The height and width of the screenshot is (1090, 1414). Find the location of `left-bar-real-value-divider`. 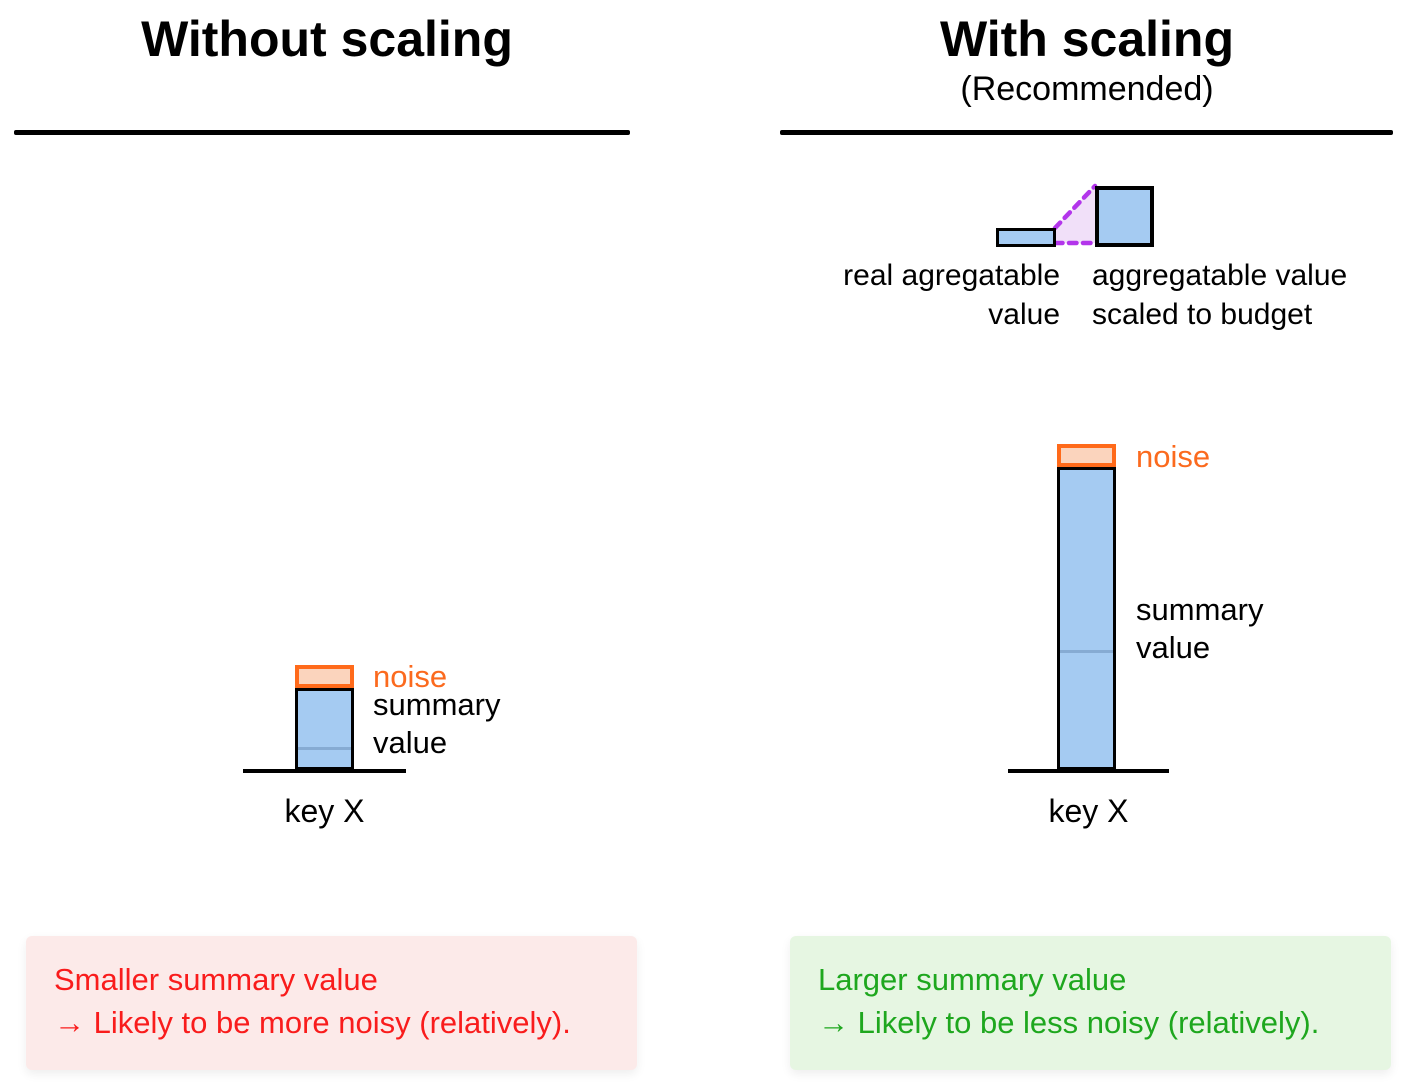

left-bar-real-value-divider is located at coordinates (324, 748).